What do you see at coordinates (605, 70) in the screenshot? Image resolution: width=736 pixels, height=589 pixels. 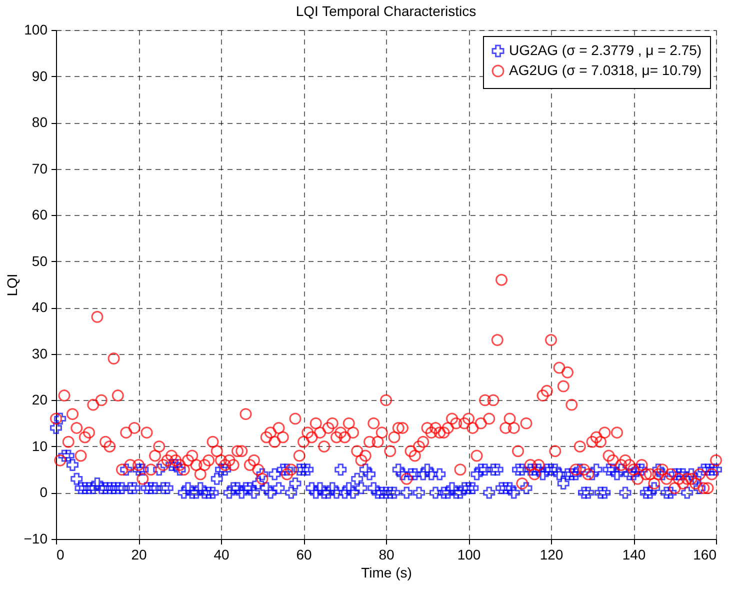 I see `legend-label: AG2UG (σ = 7.0318, μ= 10.79)` at bounding box center [605, 70].